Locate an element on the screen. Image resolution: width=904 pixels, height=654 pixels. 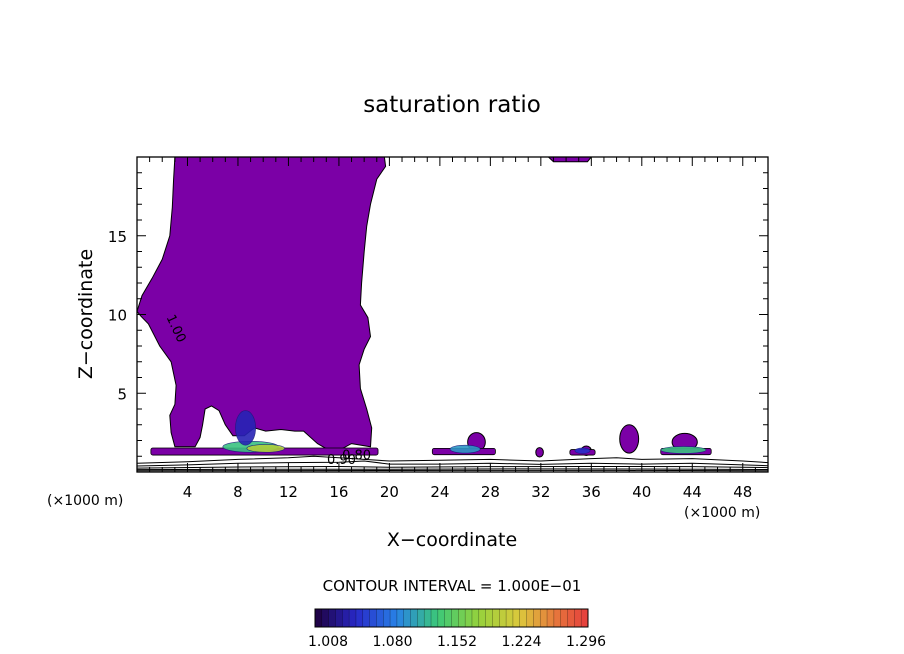
x-tick-label: 48 is located at coordinates (742, 492).